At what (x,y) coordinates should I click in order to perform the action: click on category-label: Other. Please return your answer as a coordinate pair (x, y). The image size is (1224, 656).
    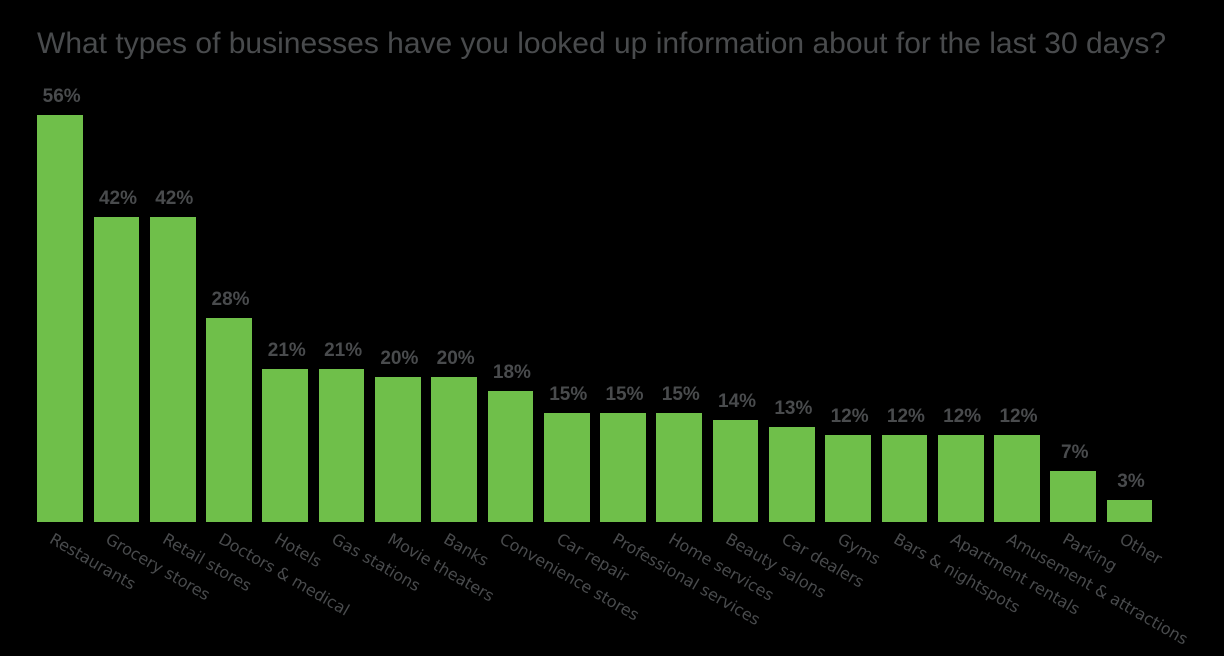
    Looking at the image, I should click on (1140, 549).